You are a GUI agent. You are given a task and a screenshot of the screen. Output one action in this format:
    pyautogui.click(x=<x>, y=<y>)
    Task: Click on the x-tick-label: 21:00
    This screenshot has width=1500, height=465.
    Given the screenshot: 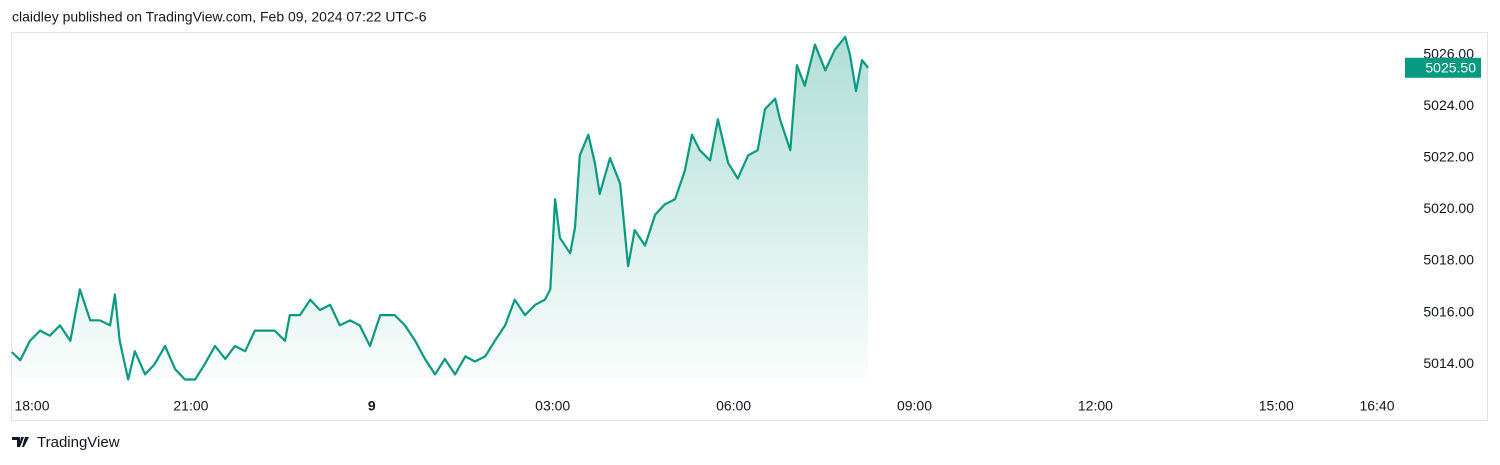 What is the action you would take?
    pyautogui.click(x=190, y=406)
    